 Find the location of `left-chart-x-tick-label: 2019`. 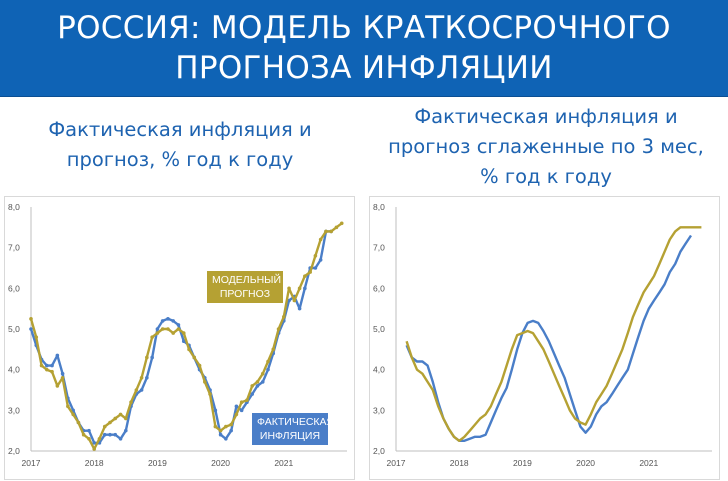

left-chart-x-tick-label: 2019 is located at coordinates (157, 463).